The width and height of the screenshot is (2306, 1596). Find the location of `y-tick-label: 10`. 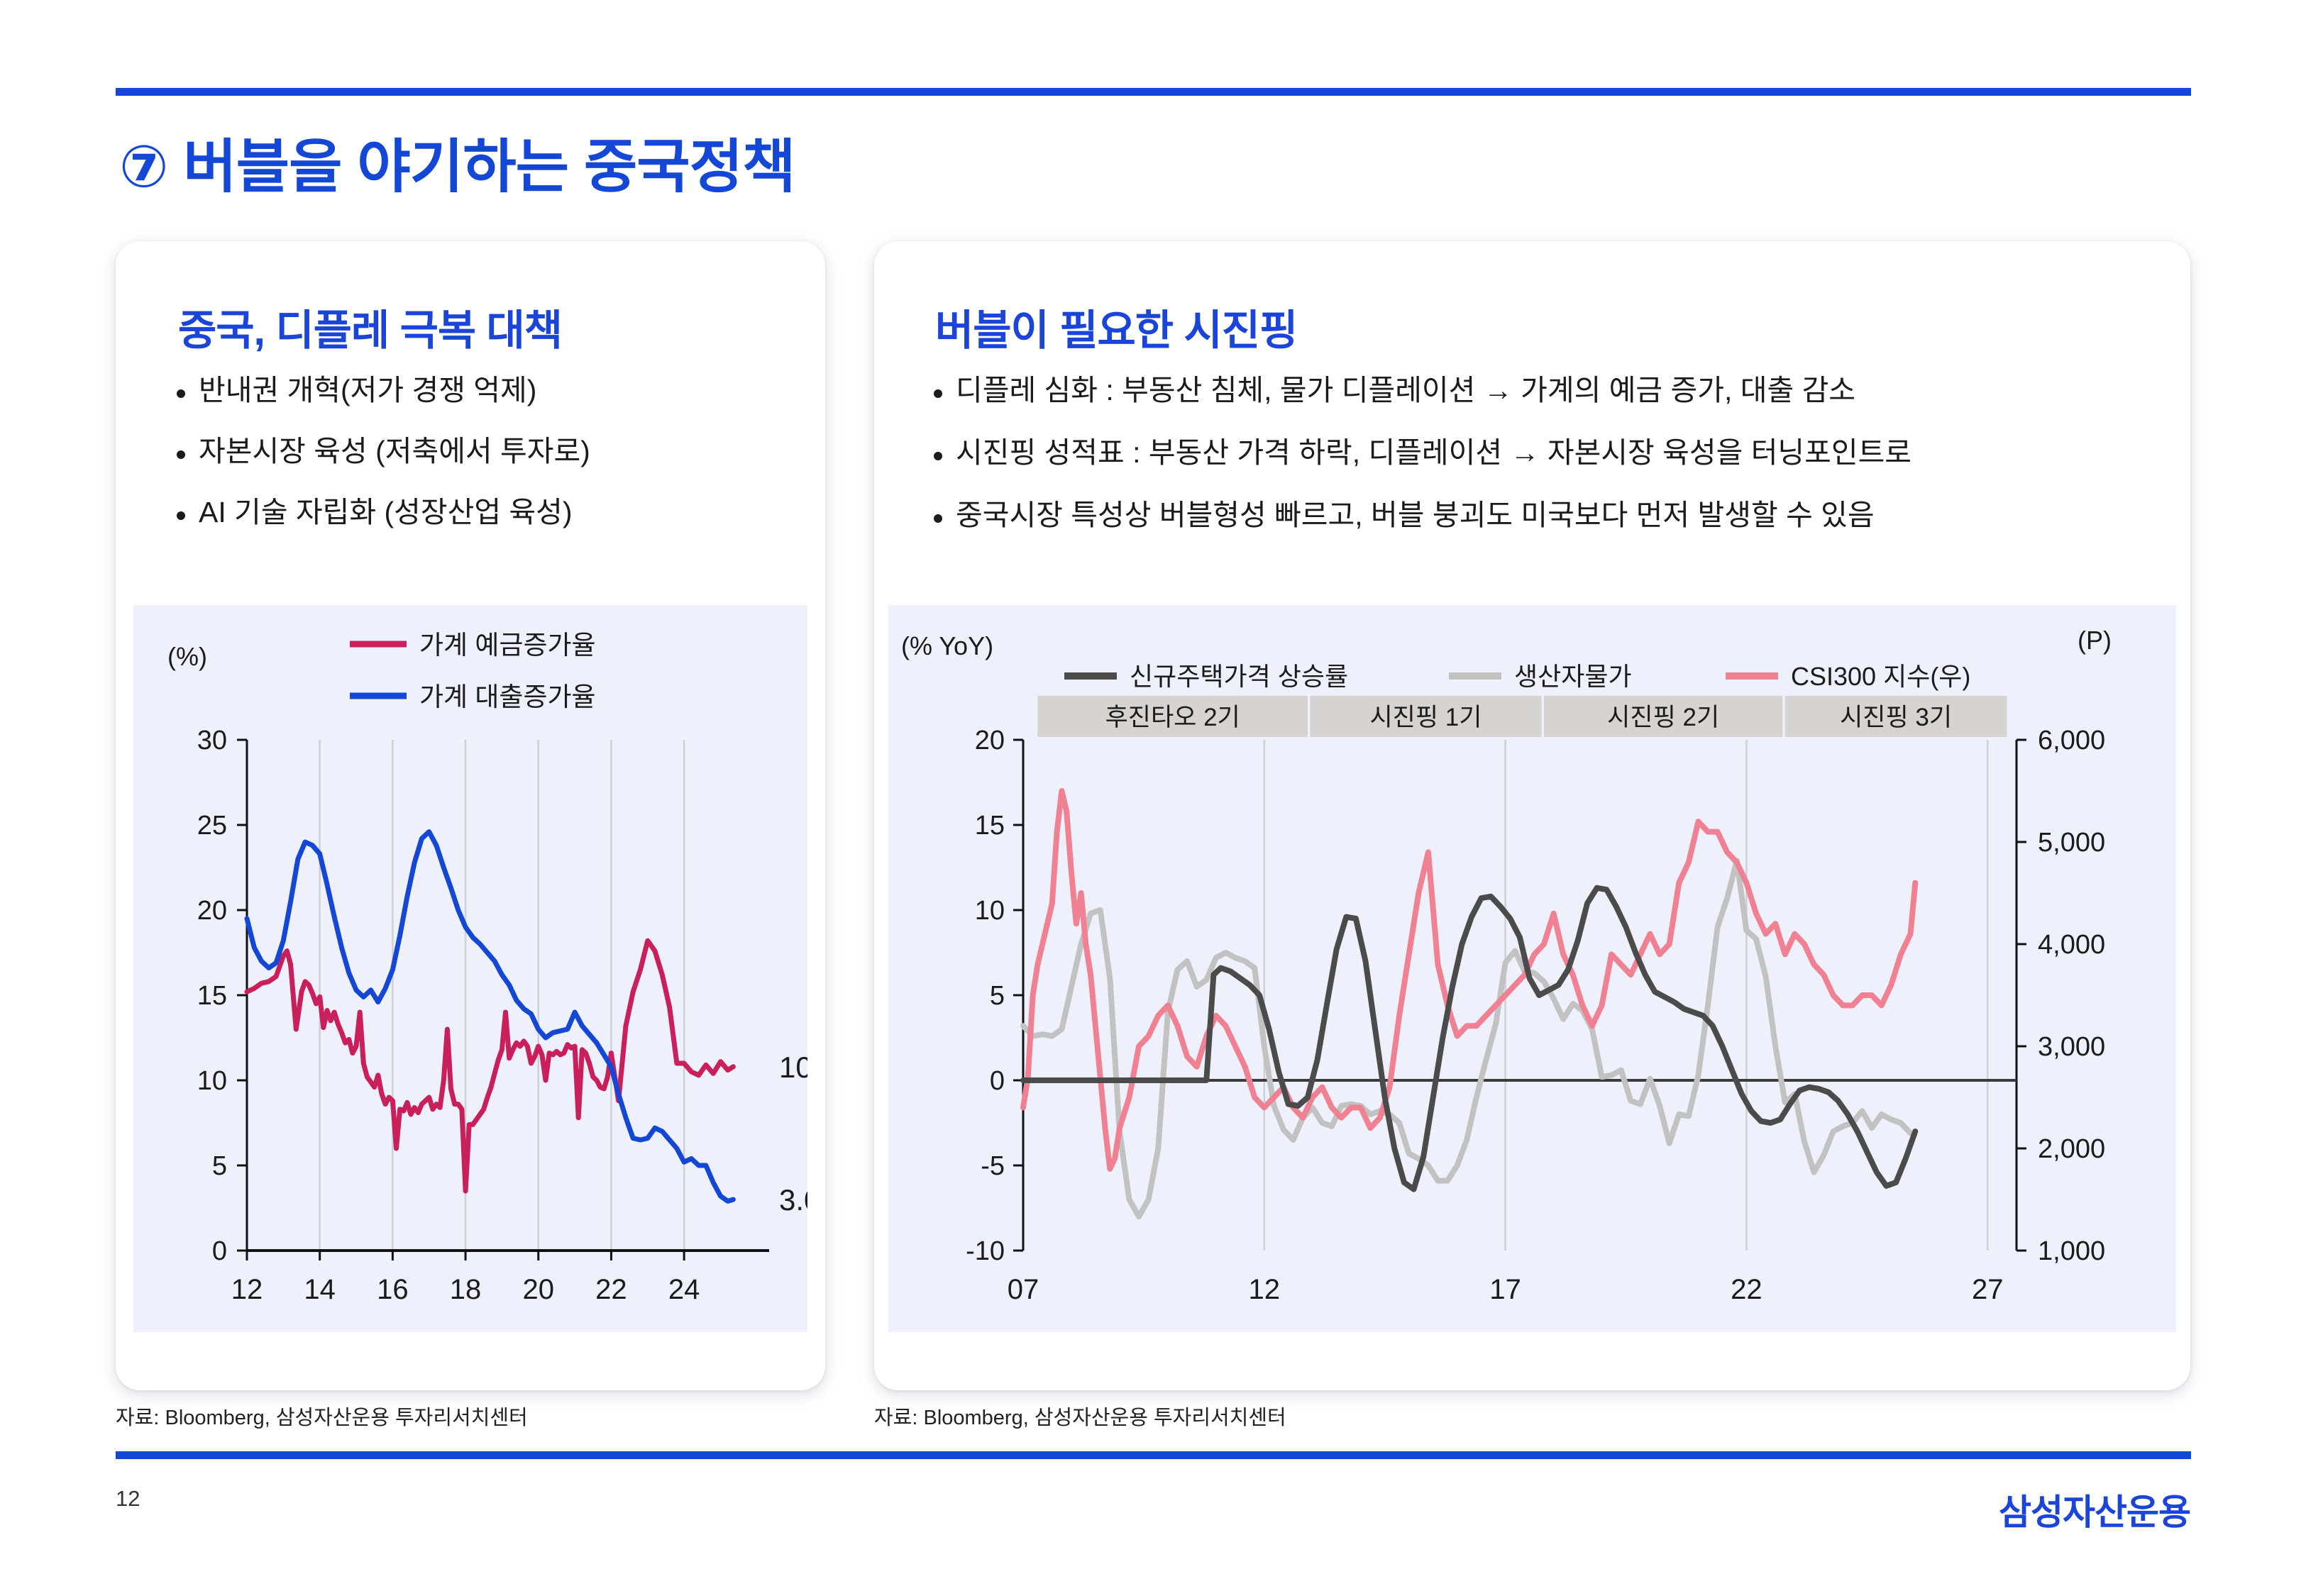

y-tick-label: 10 is located at coordinates (212, 1081).